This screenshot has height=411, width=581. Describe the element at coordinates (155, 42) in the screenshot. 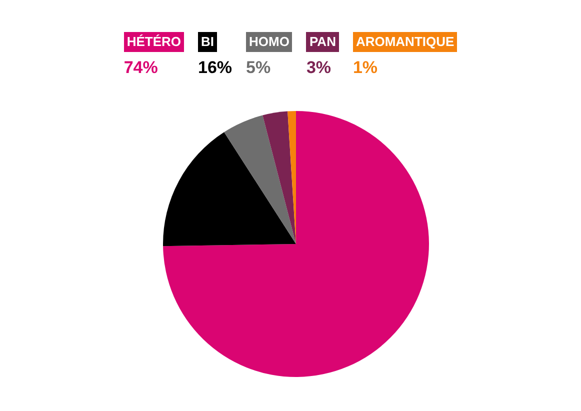

I see `legend-label: HÉTÉRO` at that location.